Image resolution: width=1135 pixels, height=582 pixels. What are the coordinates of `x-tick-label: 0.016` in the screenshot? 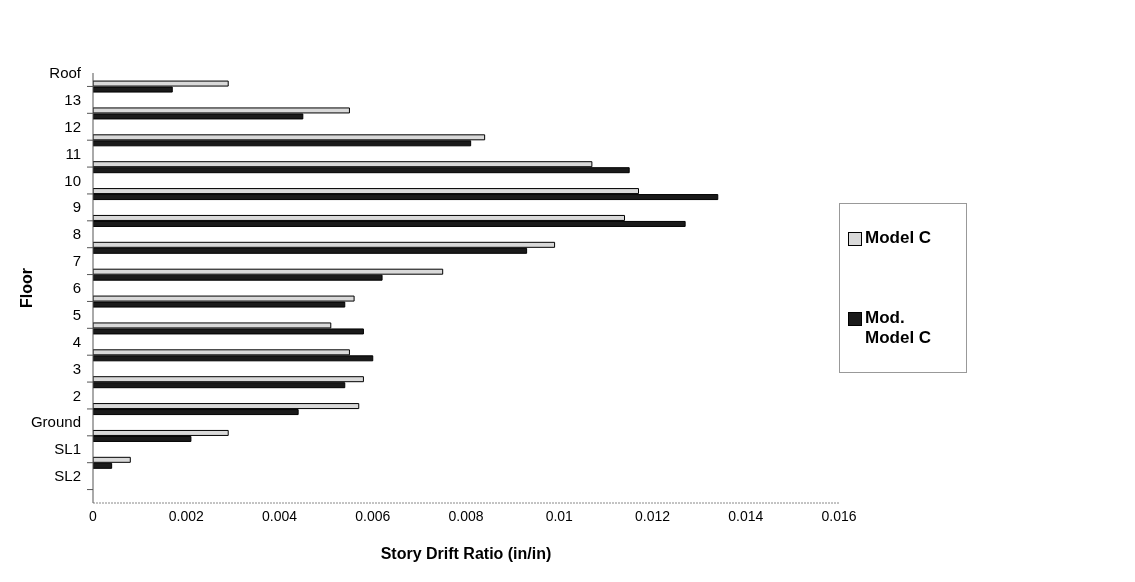 It's located at (839, 515).